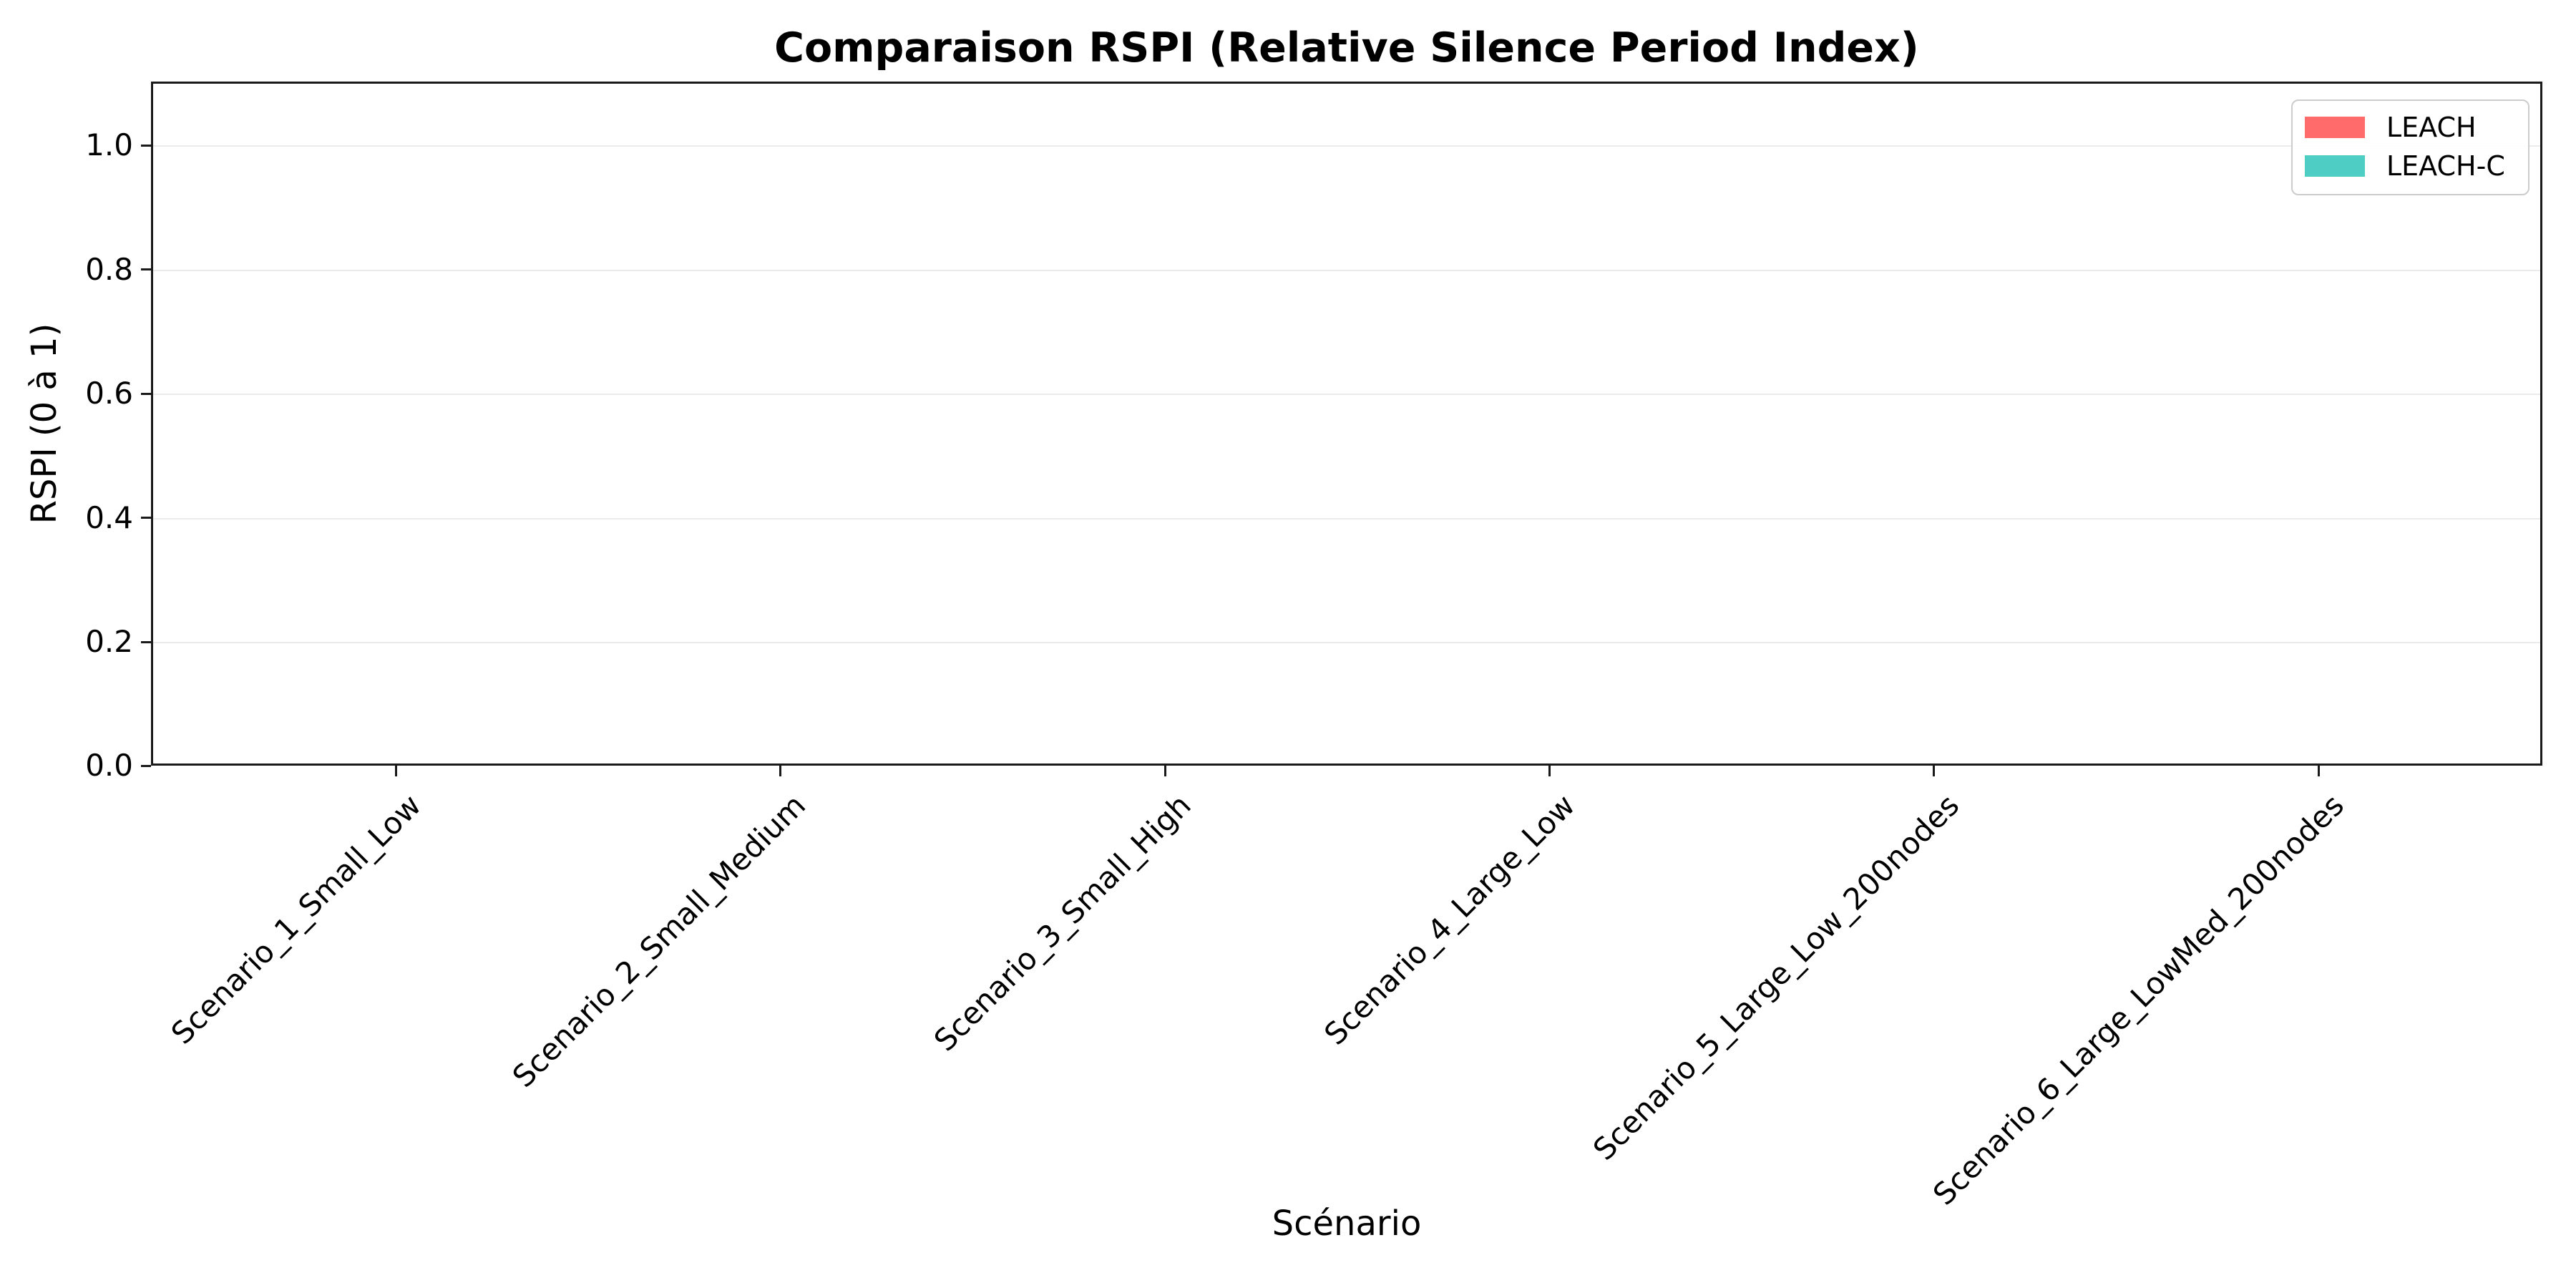 The height and width of the screenshot is (1288, 2576). Describe the element at coordinates (146, 146) in the screenshot. I see `ytick-mark-1.0` at that location.